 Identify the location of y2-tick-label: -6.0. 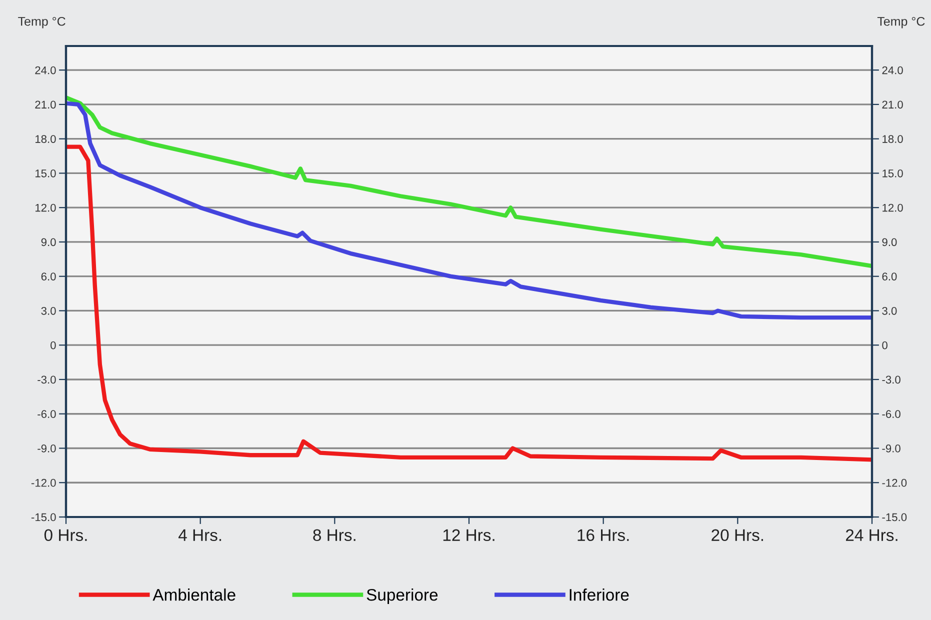
(891, 414).